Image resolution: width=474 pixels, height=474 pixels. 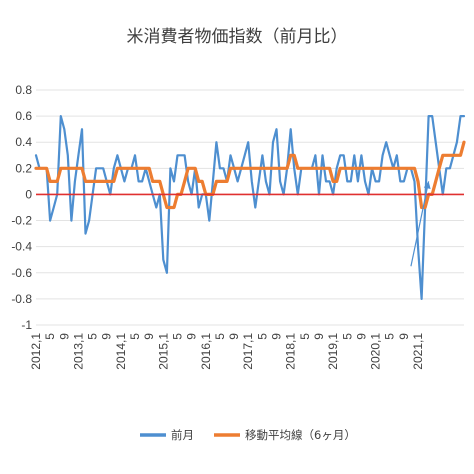 I want to click on trend-arrow, so click(x=420, y=224).